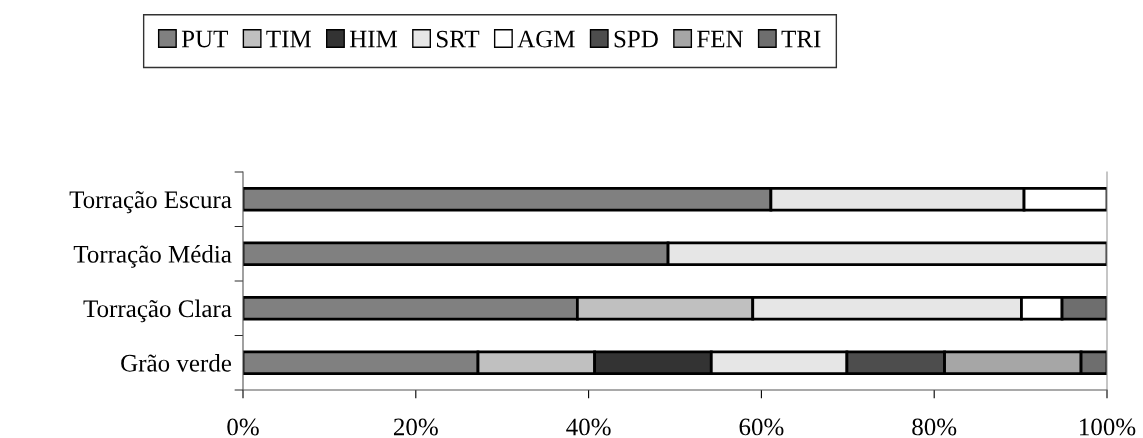 This screenshot has height=438, width=1143. I want to click on x-tick-label: 80%, so click(934, 427).